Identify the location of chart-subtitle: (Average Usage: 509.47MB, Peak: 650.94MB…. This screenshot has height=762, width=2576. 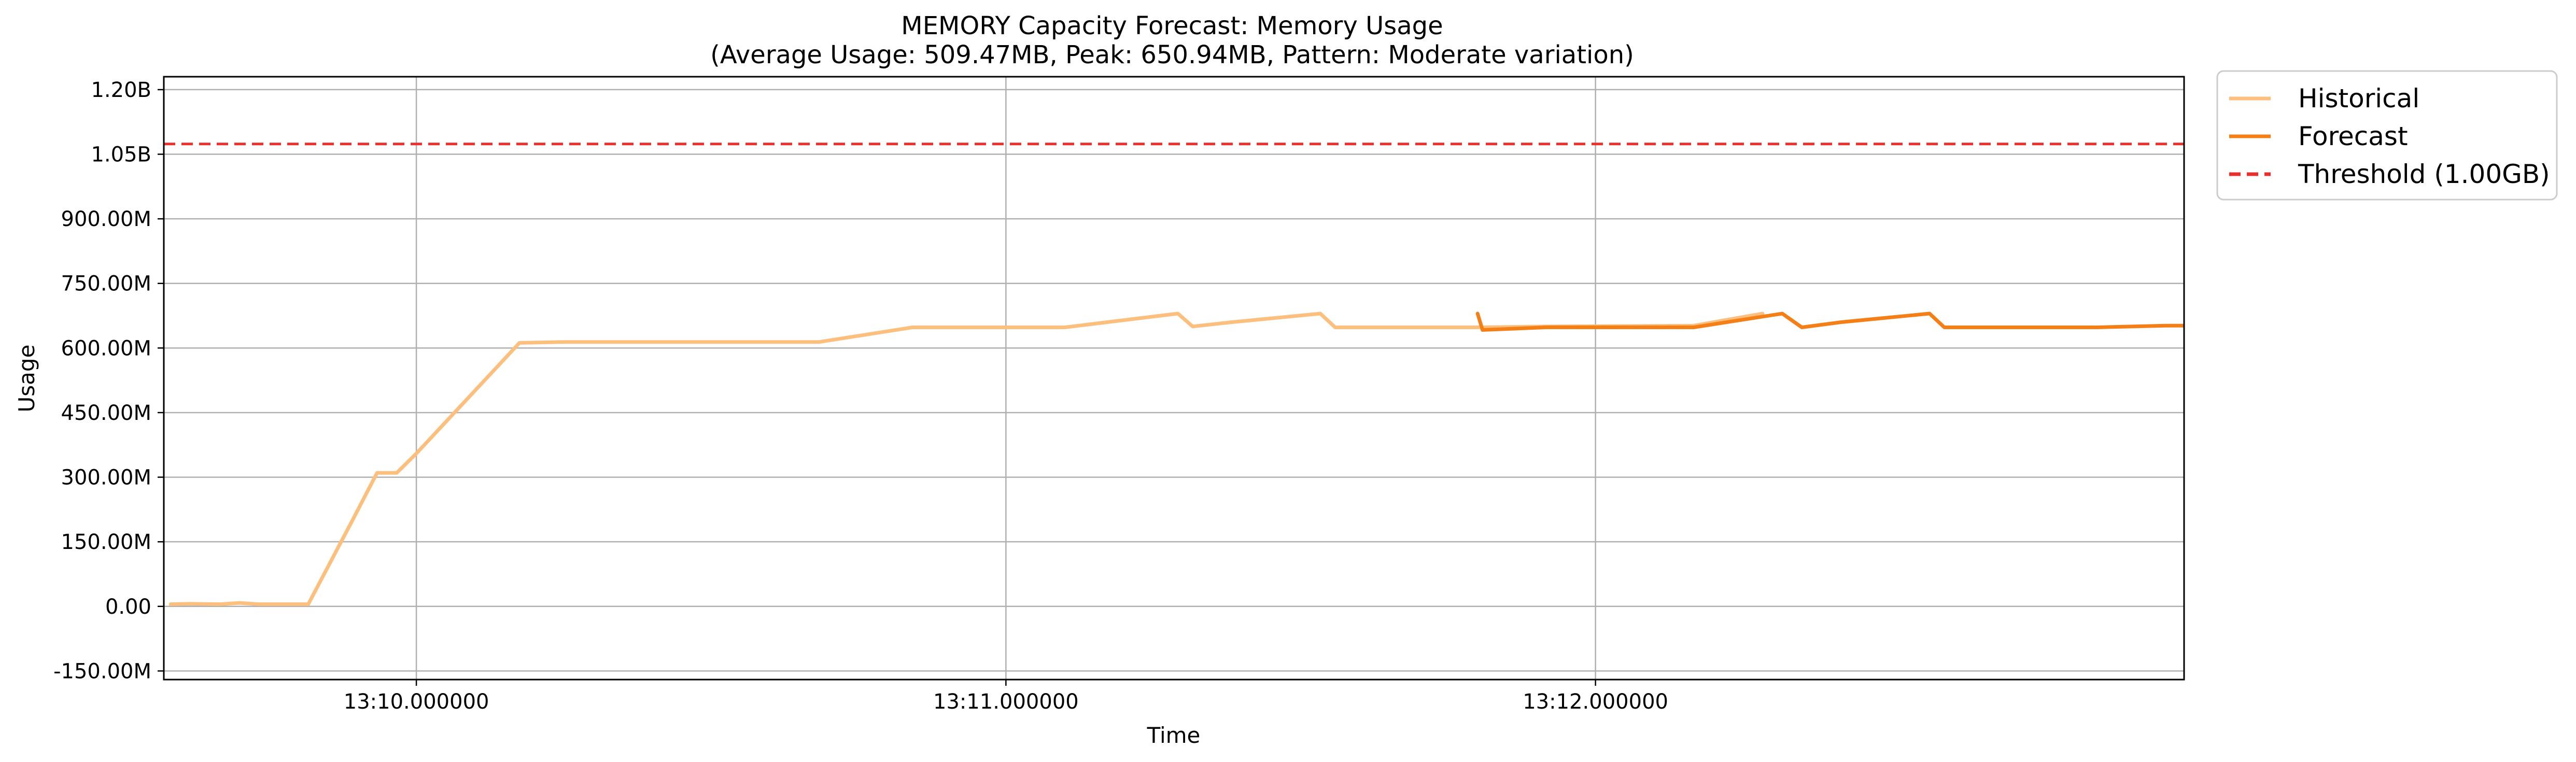
(1172, 54).